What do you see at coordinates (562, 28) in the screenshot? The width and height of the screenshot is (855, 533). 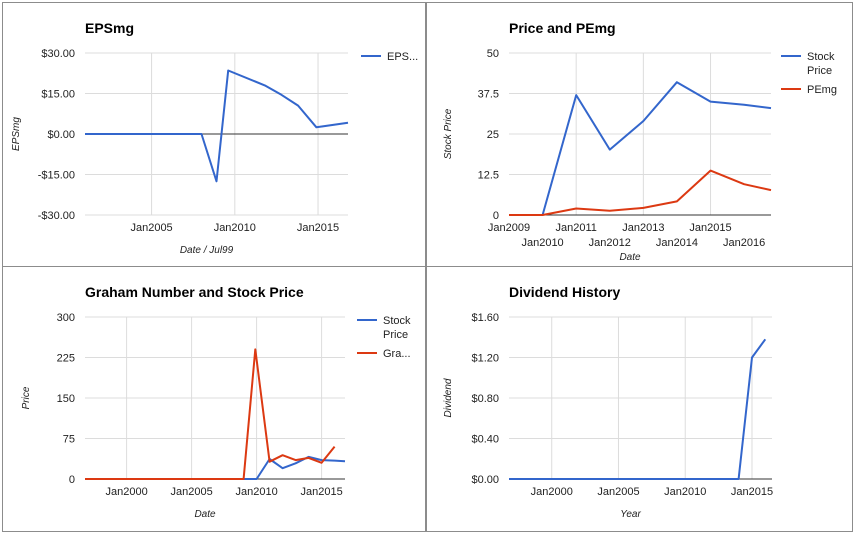 I see `chart-title: Price and PEmg` at bounding box center [562, 28].